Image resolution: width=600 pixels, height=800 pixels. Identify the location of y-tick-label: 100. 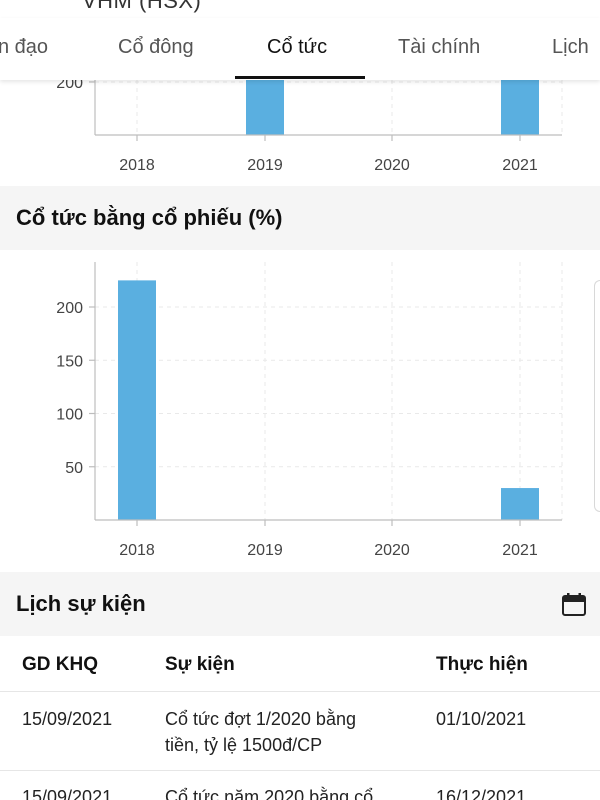
(69, 415).